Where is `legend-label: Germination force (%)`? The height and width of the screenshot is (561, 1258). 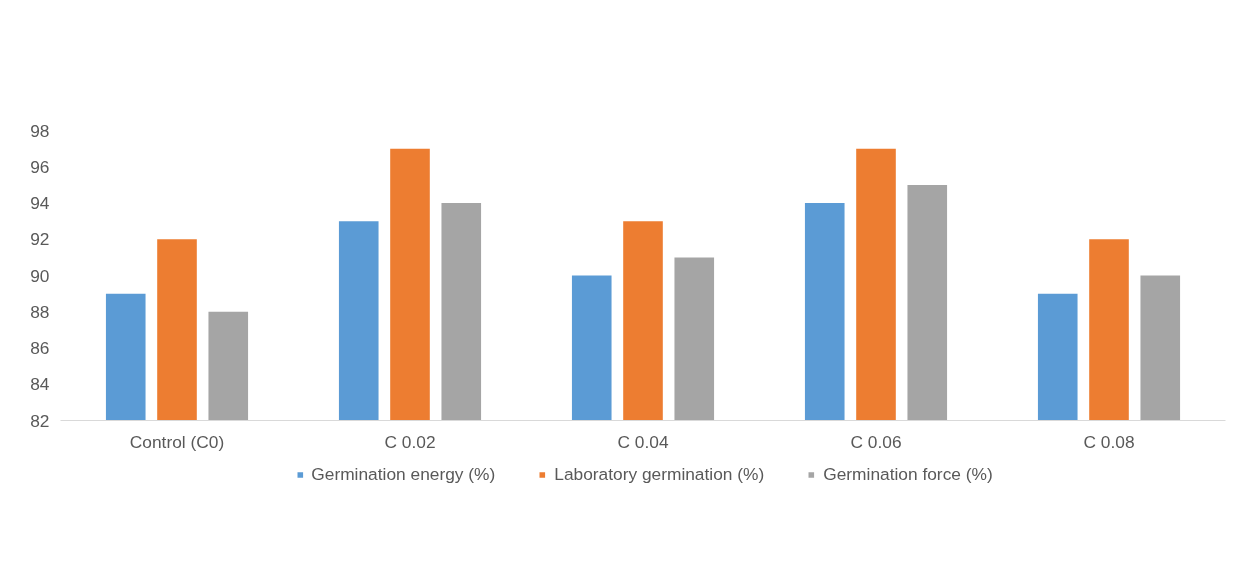
legend-label: Germination force (%) is located at coordinates (908, 474).